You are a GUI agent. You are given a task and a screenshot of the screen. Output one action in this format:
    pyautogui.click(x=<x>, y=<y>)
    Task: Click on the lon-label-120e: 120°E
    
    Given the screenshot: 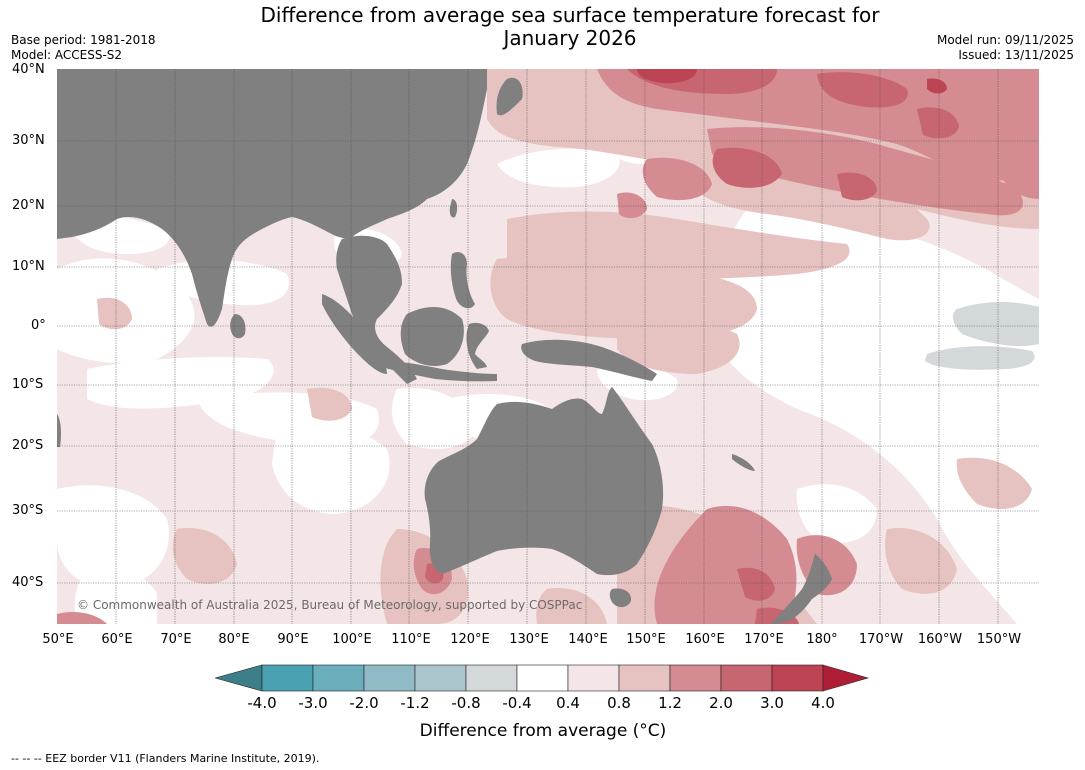 What is the action you would take?
    pyautogui.click(x=470, y=639)
    